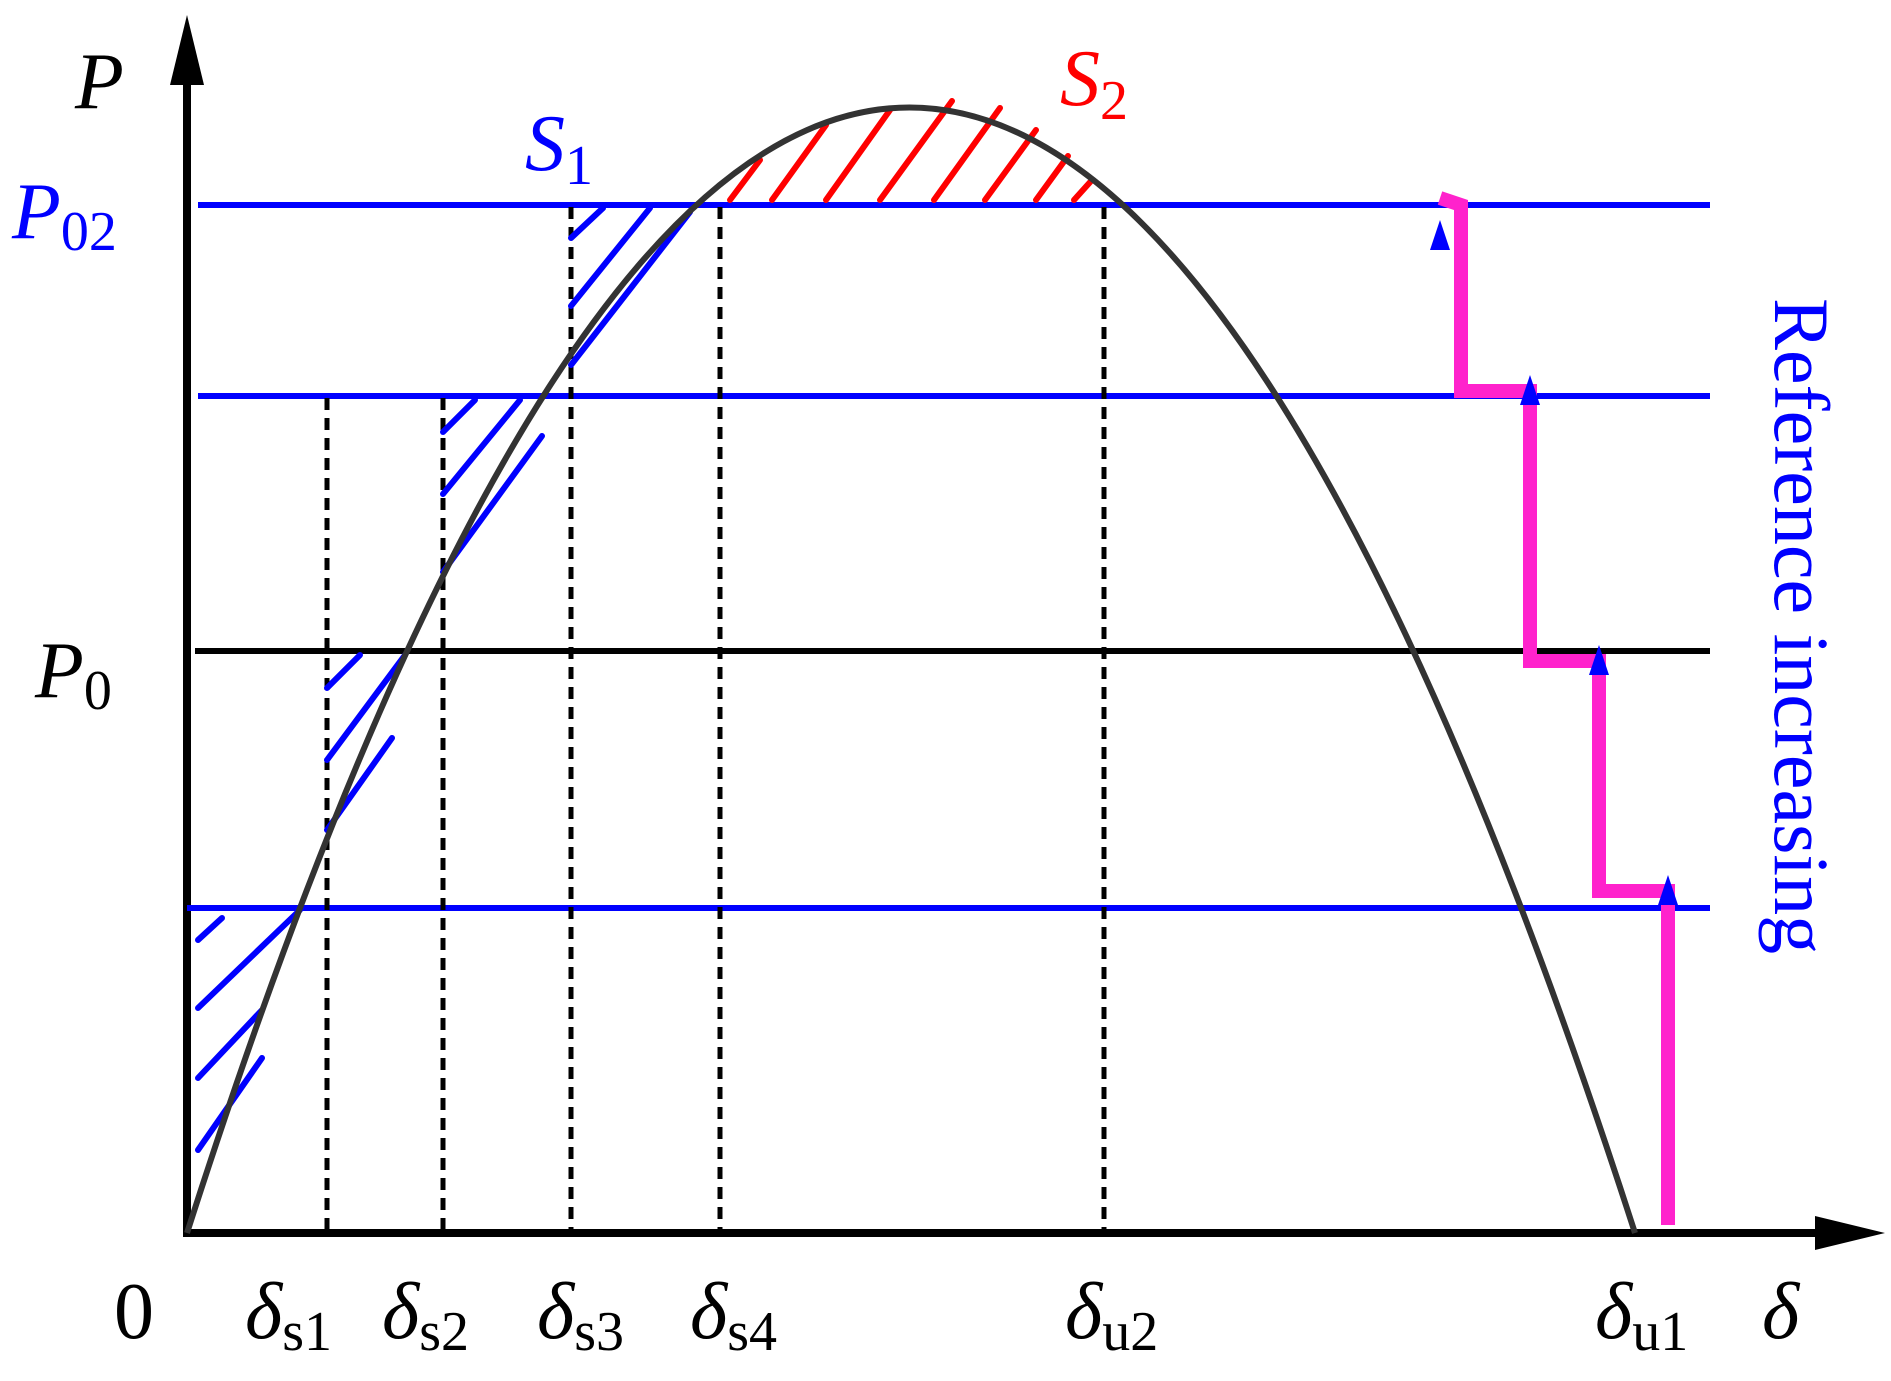 The width and height of the screenshot is (1891, 1381). What do you see at coordinates (1094, 83) in the screenshot?
I see `area-s2-label: S2` at bounding box center [1094, 83].